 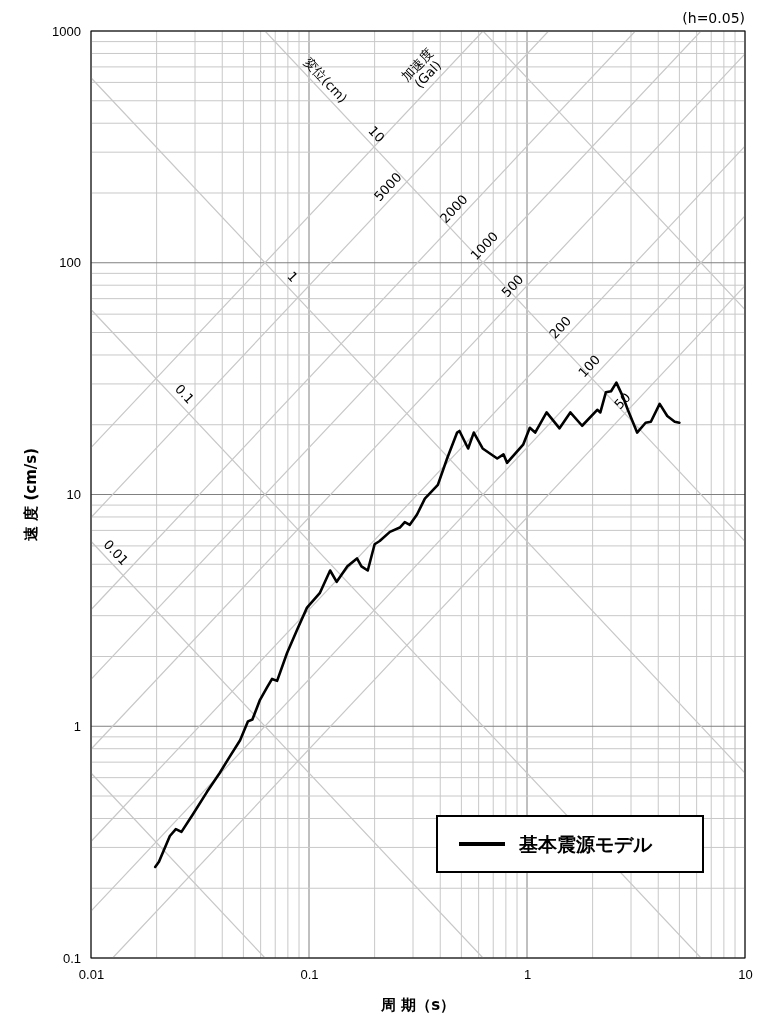 What do you see at coordinates (77, 726) in the screenshot?
I see `y-tick-label: 1` at bounding box center [77, 726].